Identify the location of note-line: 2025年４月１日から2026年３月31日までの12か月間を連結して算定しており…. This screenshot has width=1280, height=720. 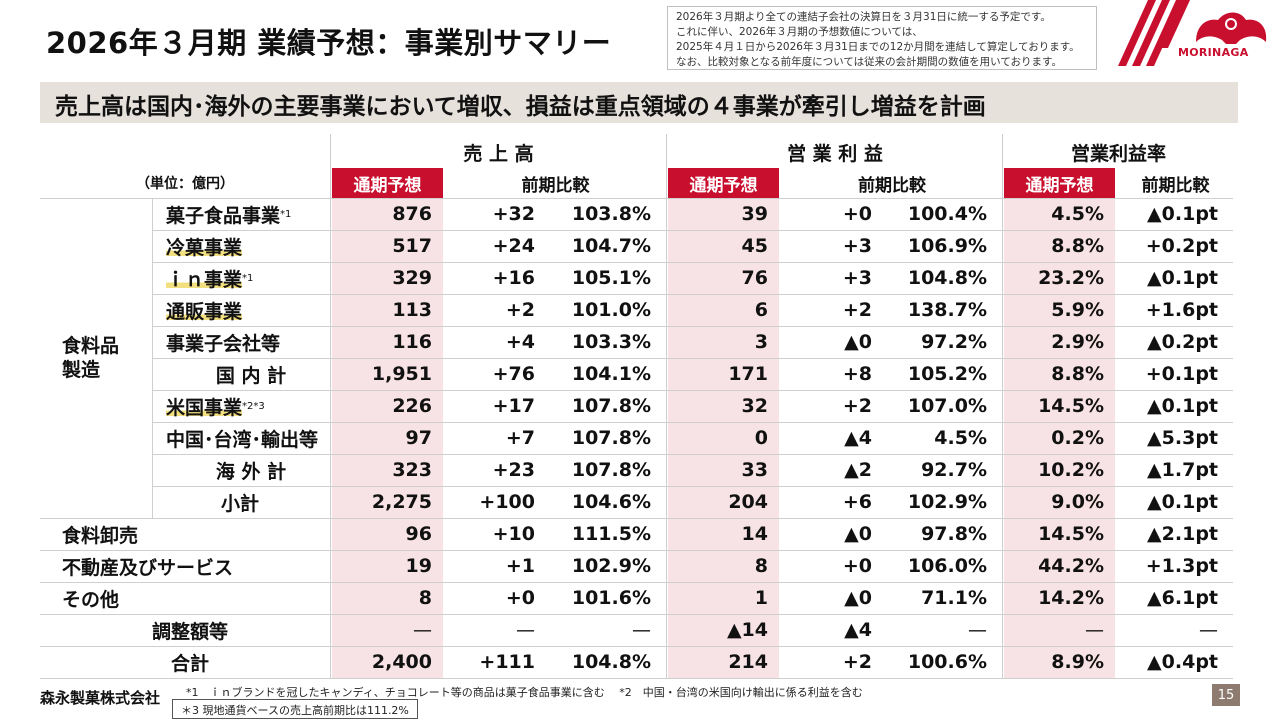
(878, 47).